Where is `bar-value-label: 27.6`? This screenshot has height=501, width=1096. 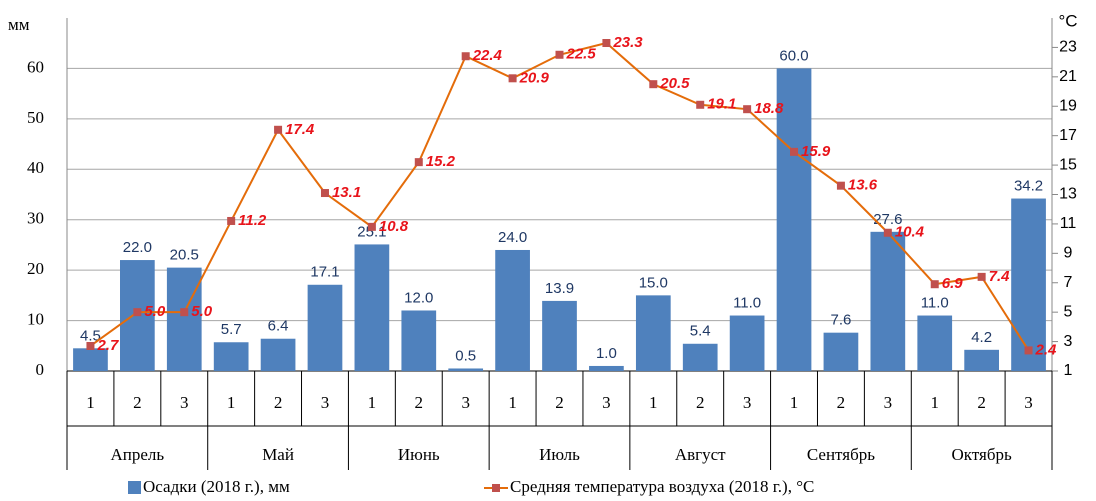
bar-value-label: 27.6 is located at coordinates (887, 219).